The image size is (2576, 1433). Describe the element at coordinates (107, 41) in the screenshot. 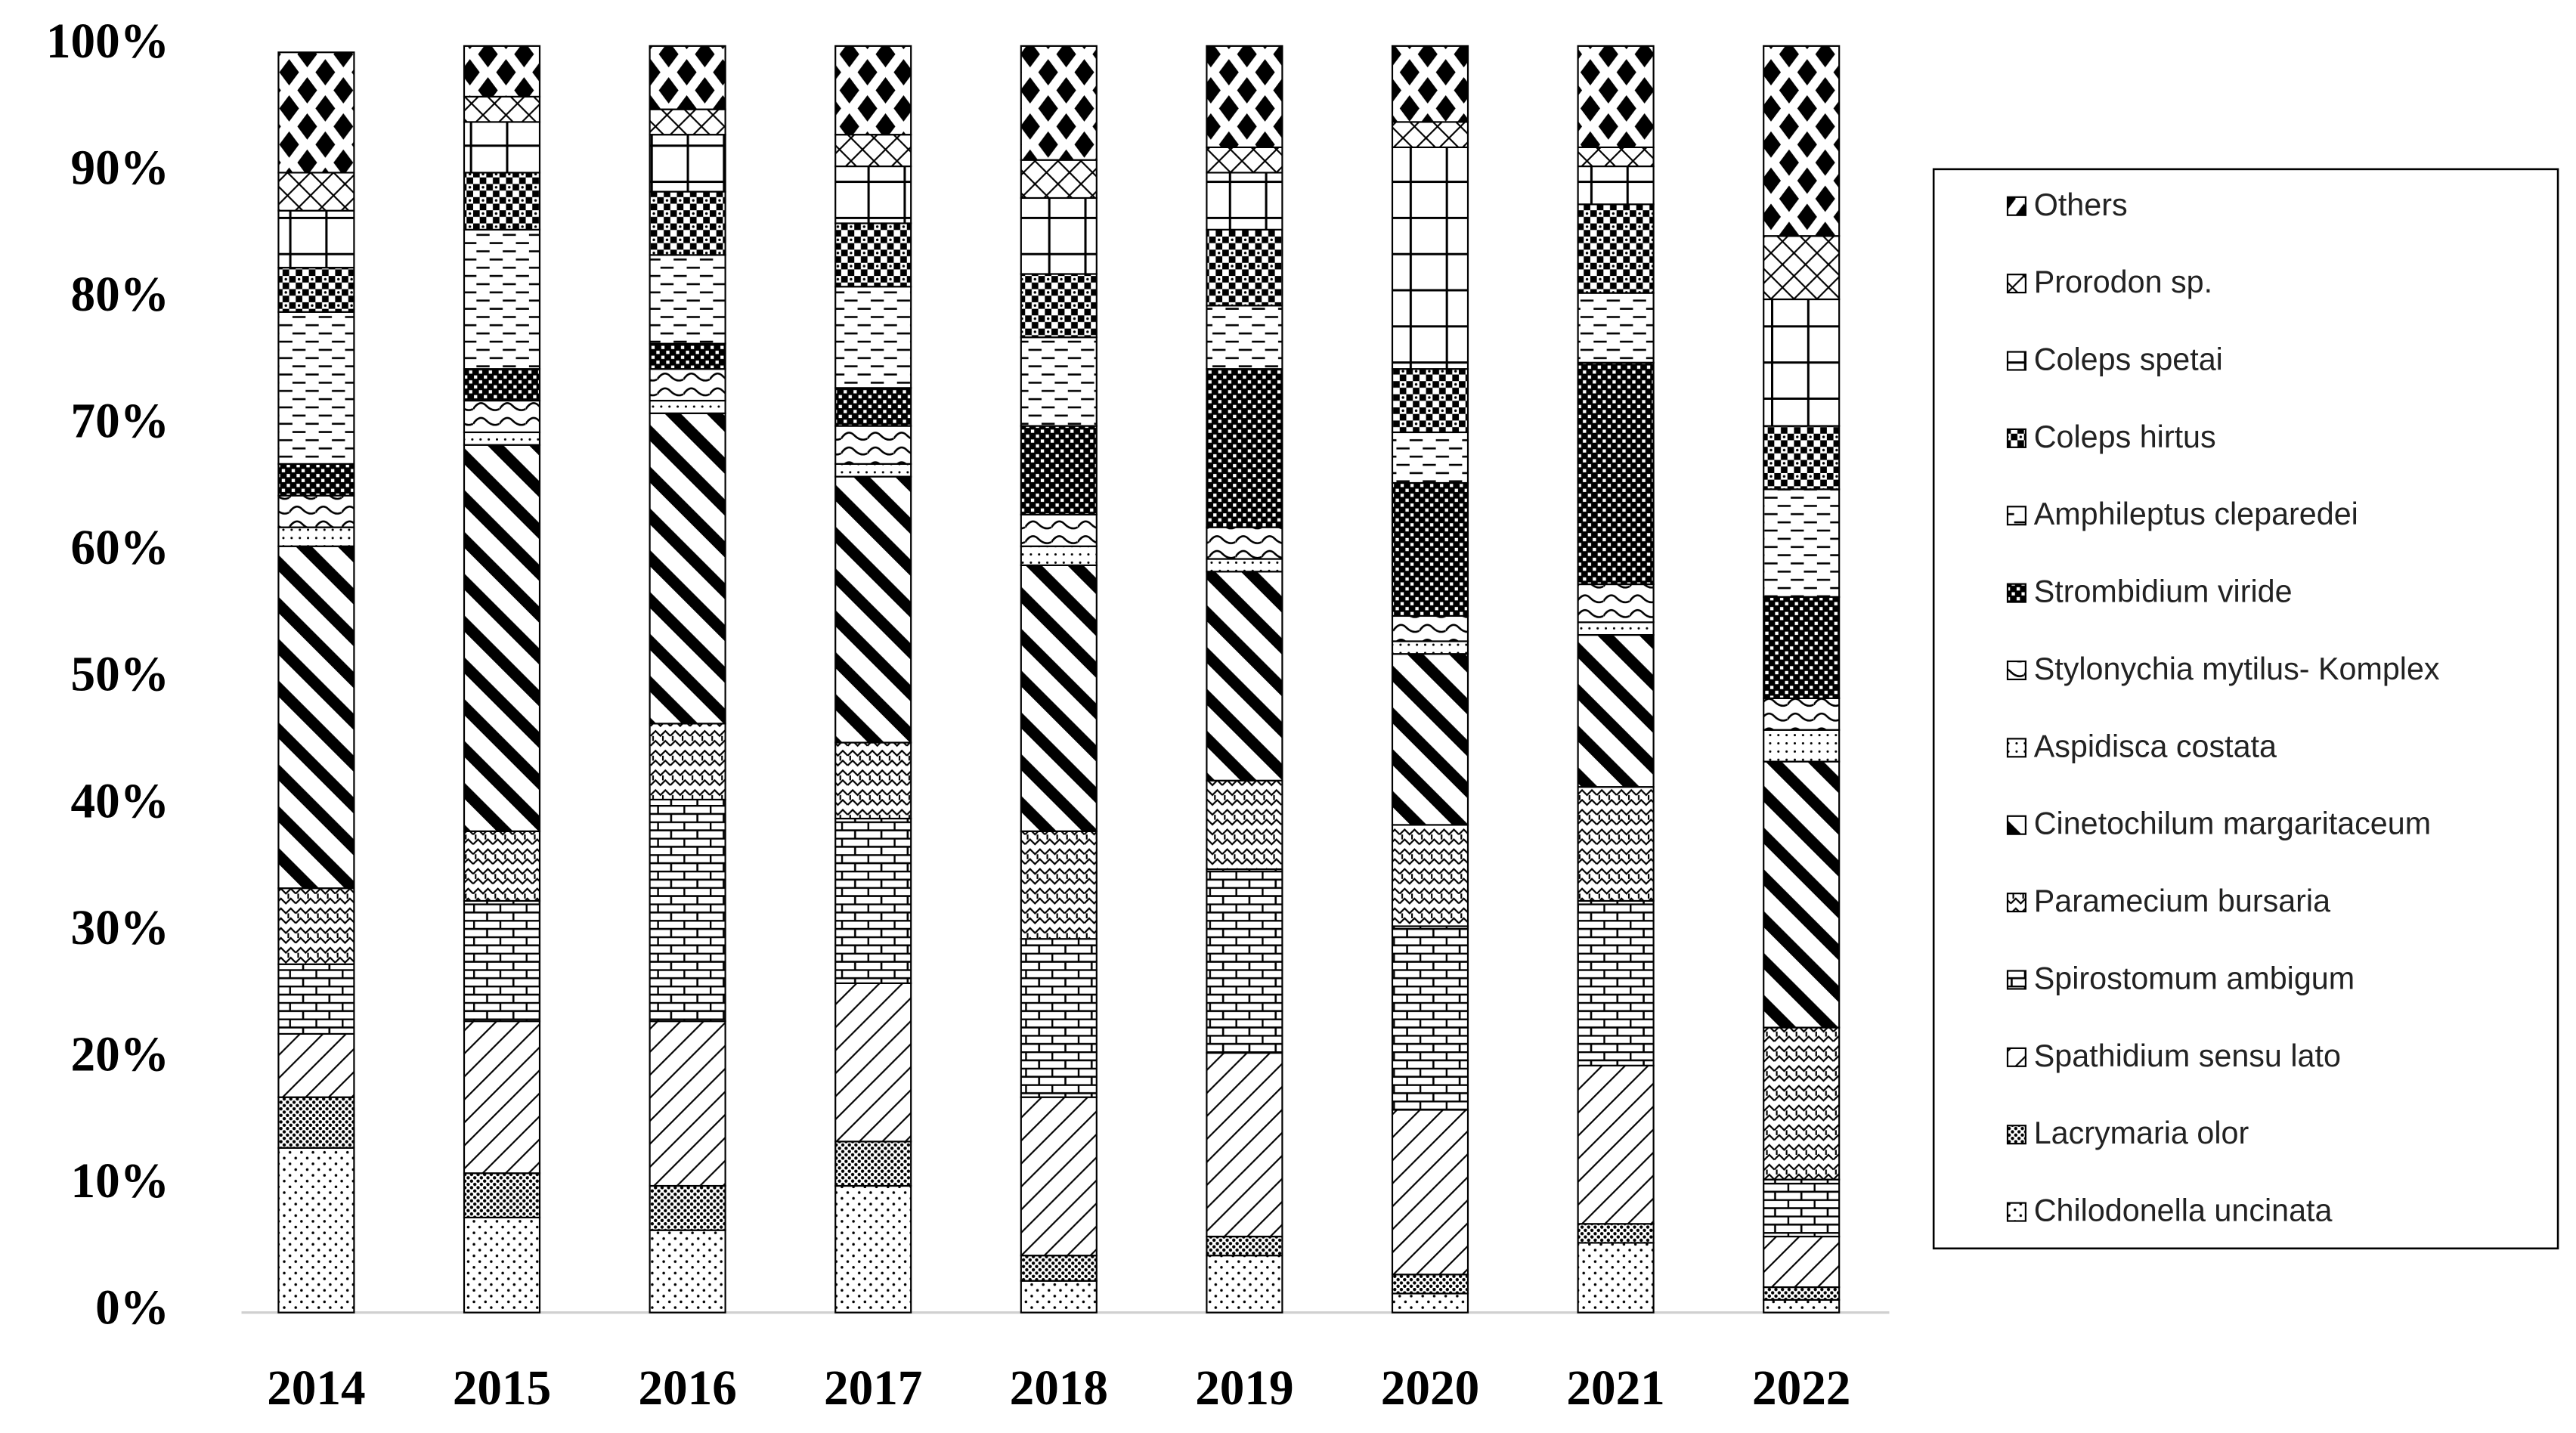

I see `y-tick-label: 100%` at that location.